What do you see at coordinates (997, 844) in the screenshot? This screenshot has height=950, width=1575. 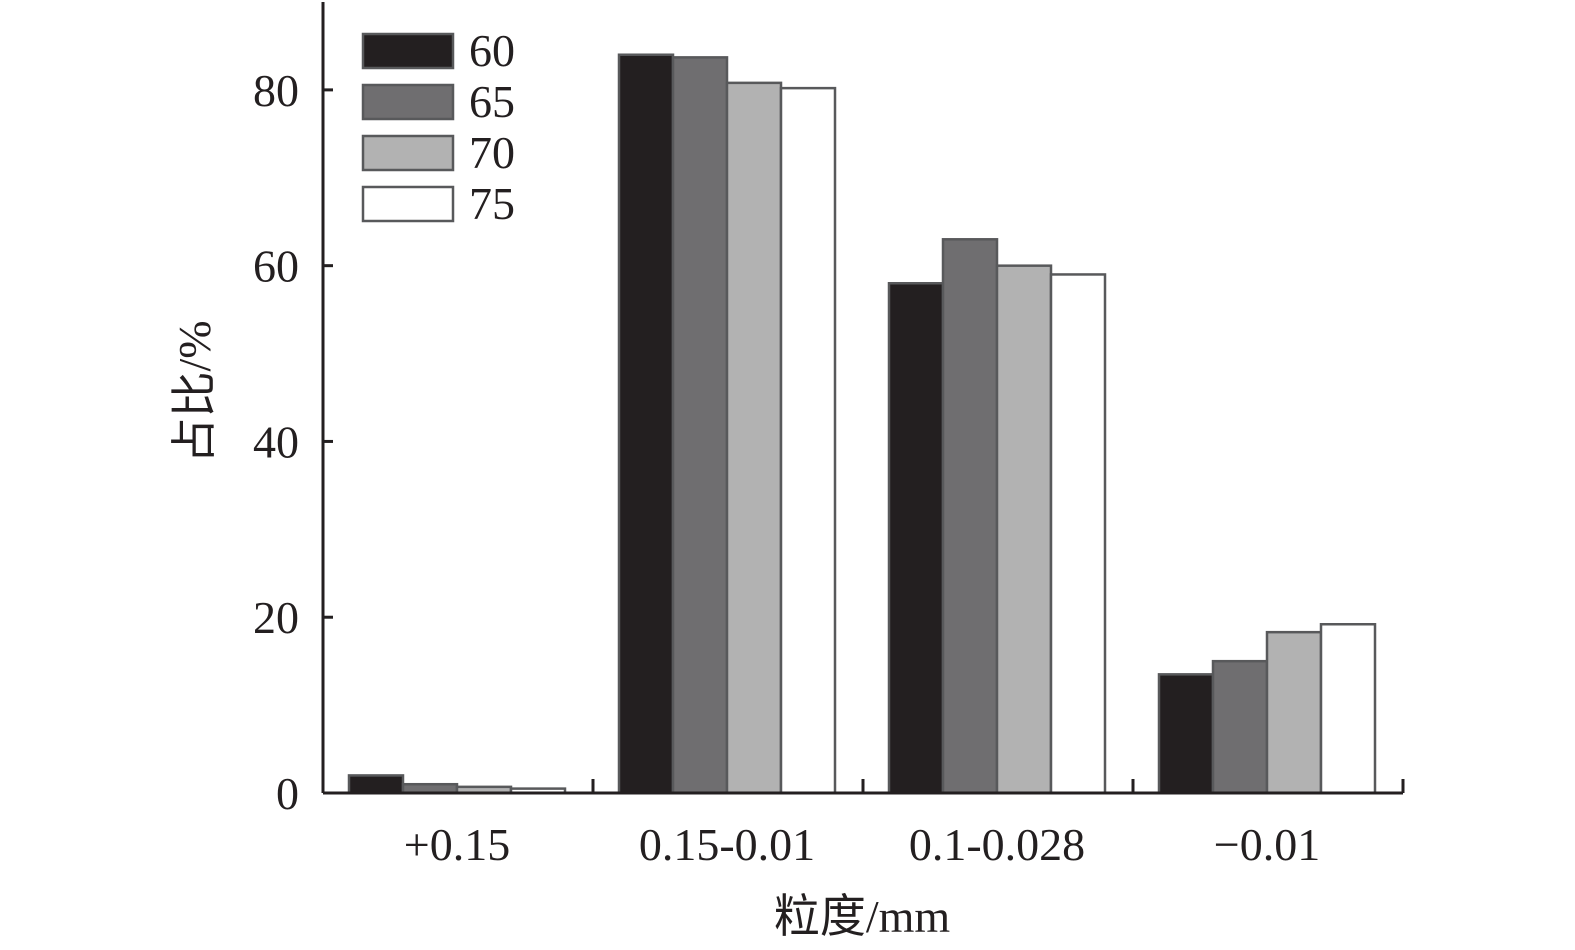 I see `x-category-label: 0.1-0.028` at bounding box center [997, 844].